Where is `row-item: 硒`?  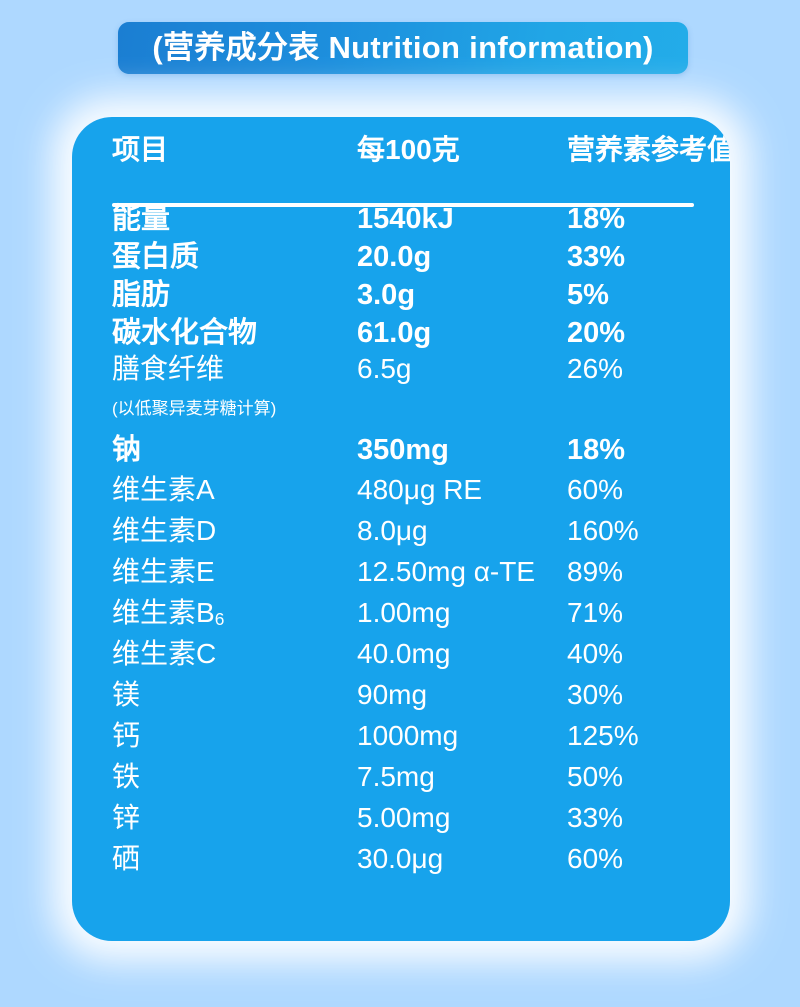 row-item: 硒 is located at coordinates (126, 858).